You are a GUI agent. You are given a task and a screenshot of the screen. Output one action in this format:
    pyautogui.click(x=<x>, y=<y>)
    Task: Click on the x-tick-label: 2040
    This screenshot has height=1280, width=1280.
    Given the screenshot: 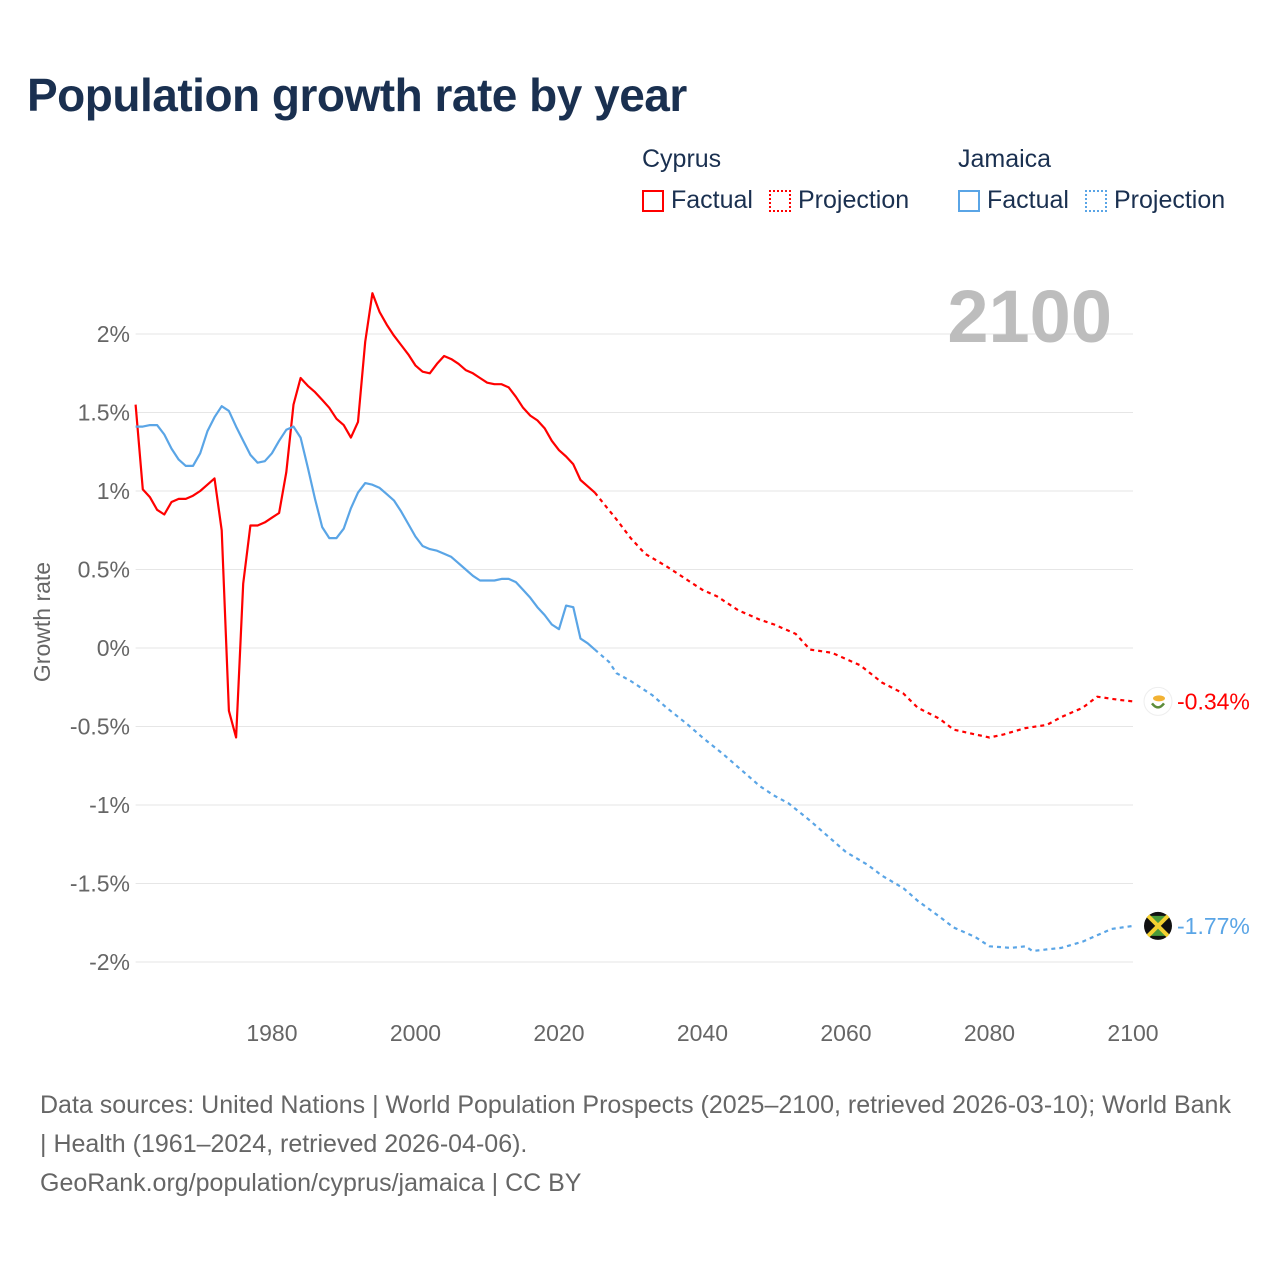 What is the action you would take?
    pyautogui.click(x=702, y=1033)
    